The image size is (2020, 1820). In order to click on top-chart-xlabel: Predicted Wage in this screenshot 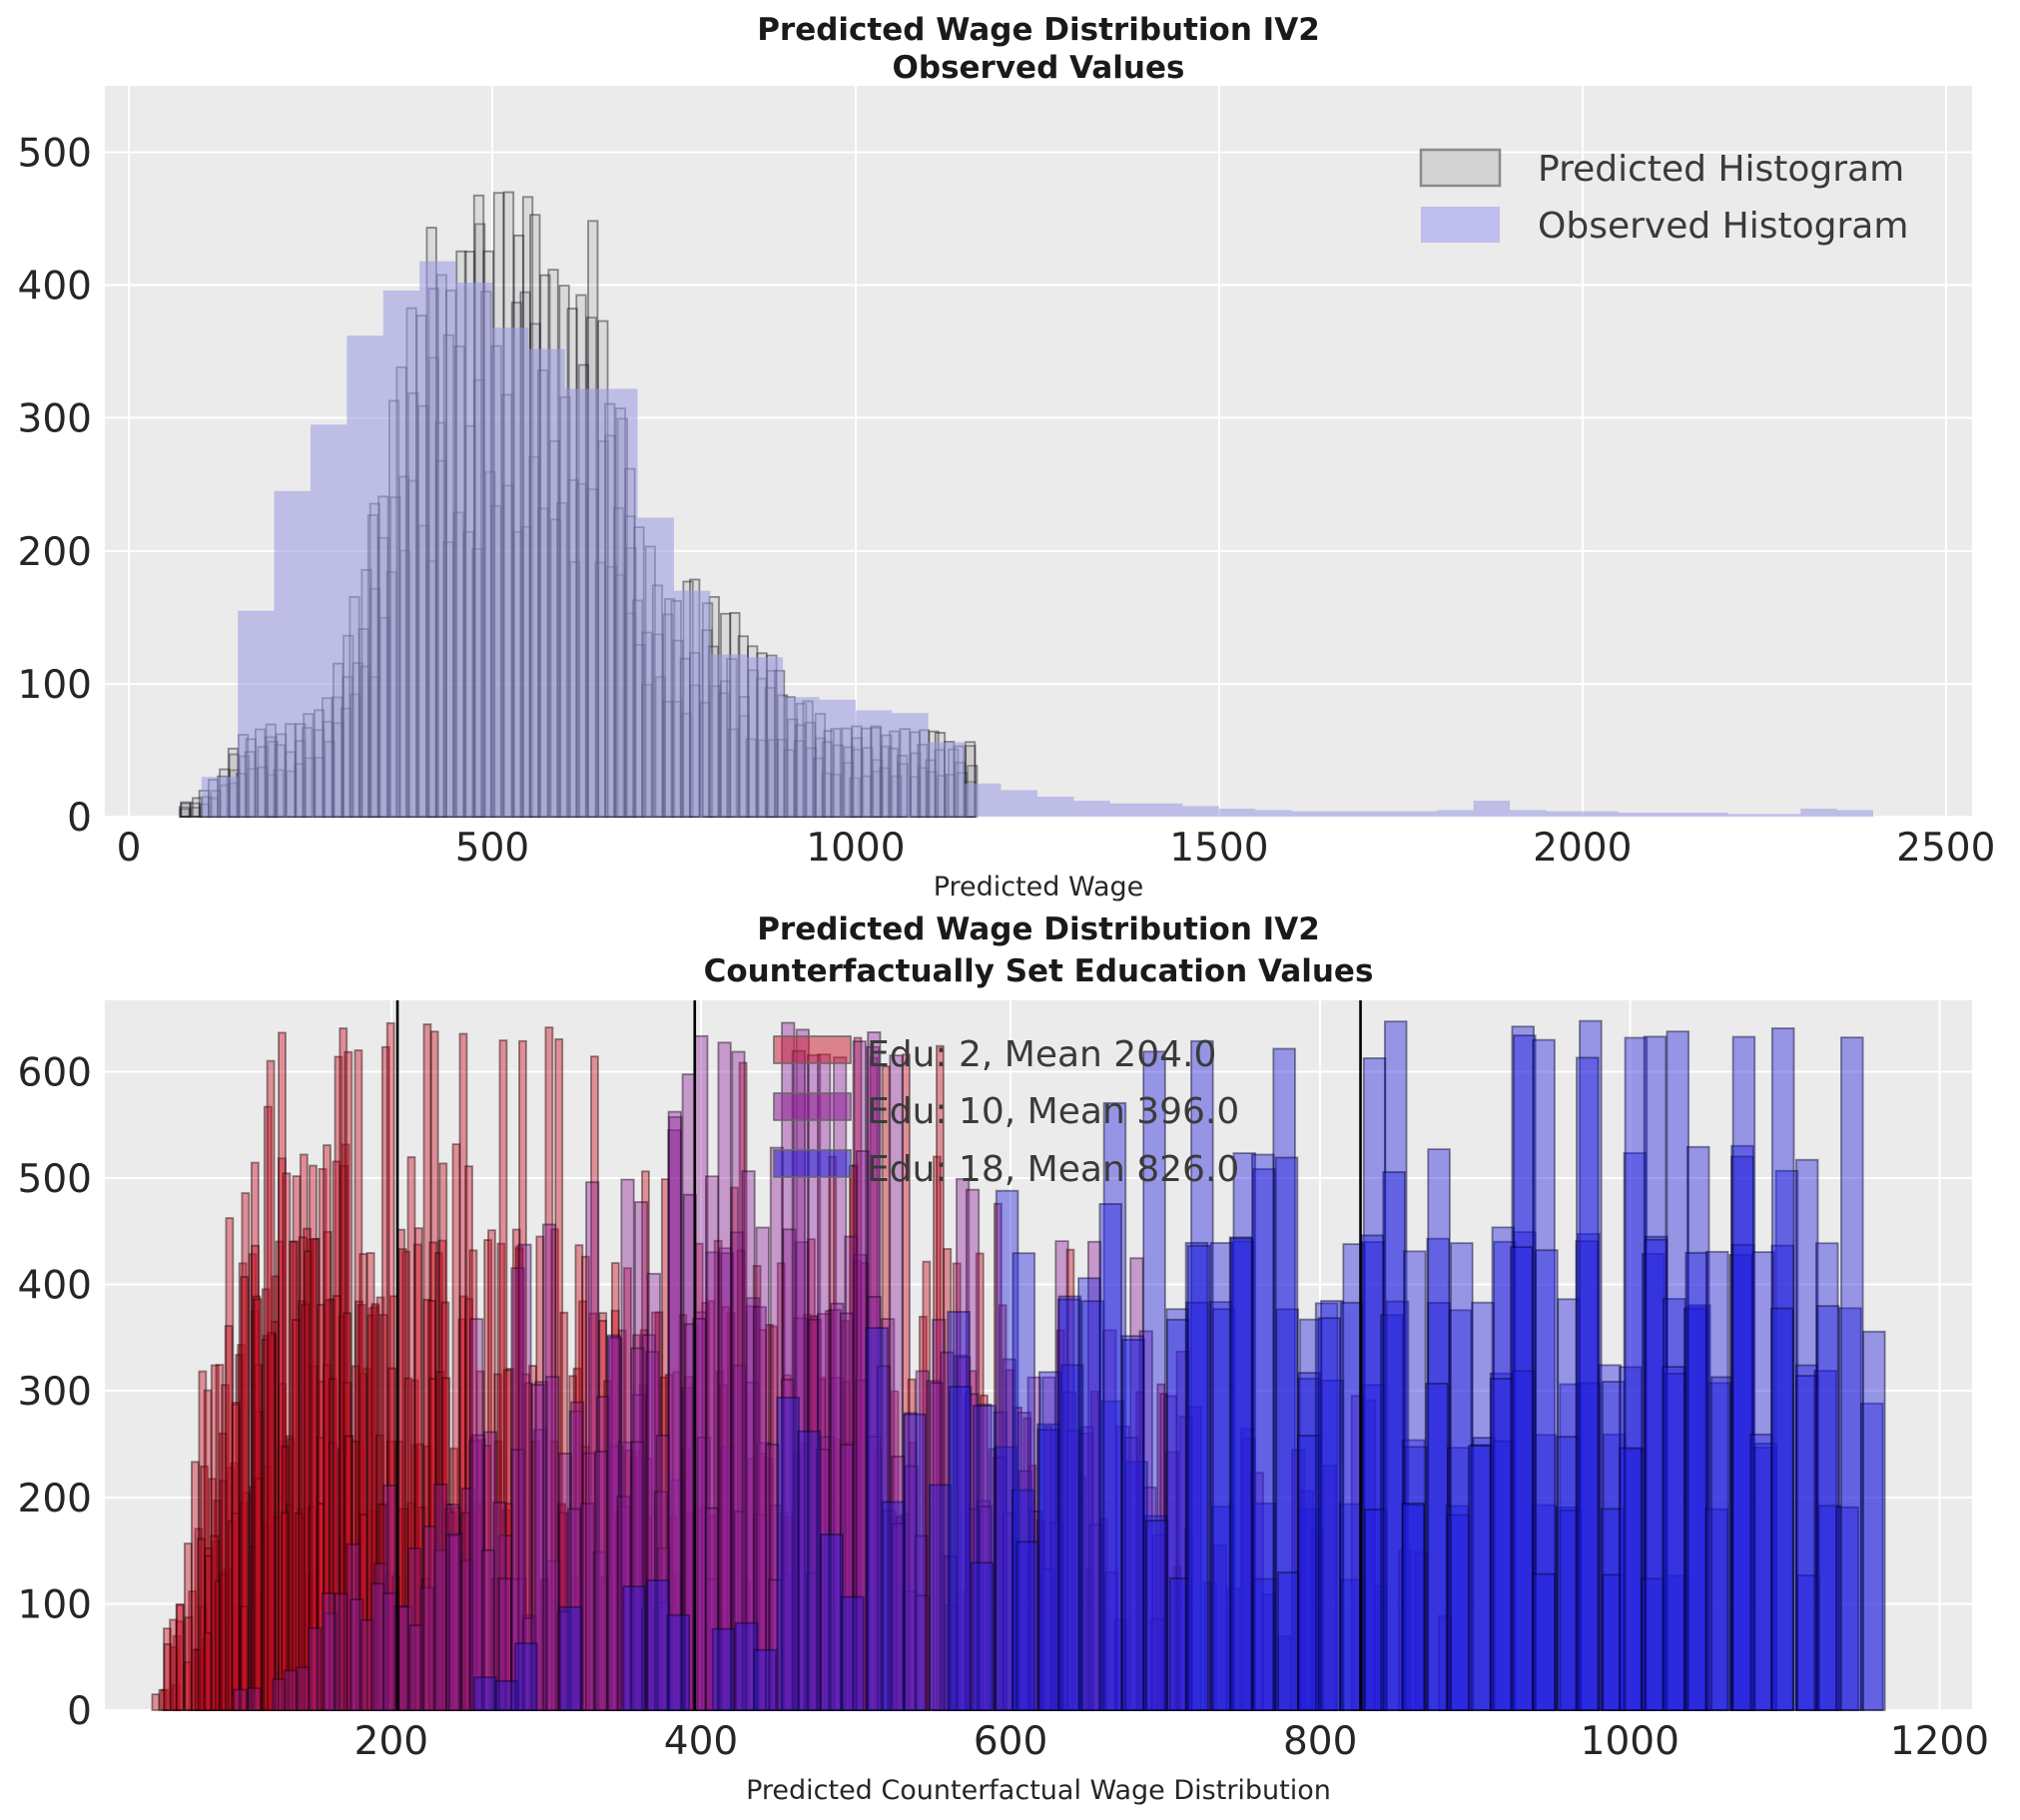, I will do `click(1039, 887)`.